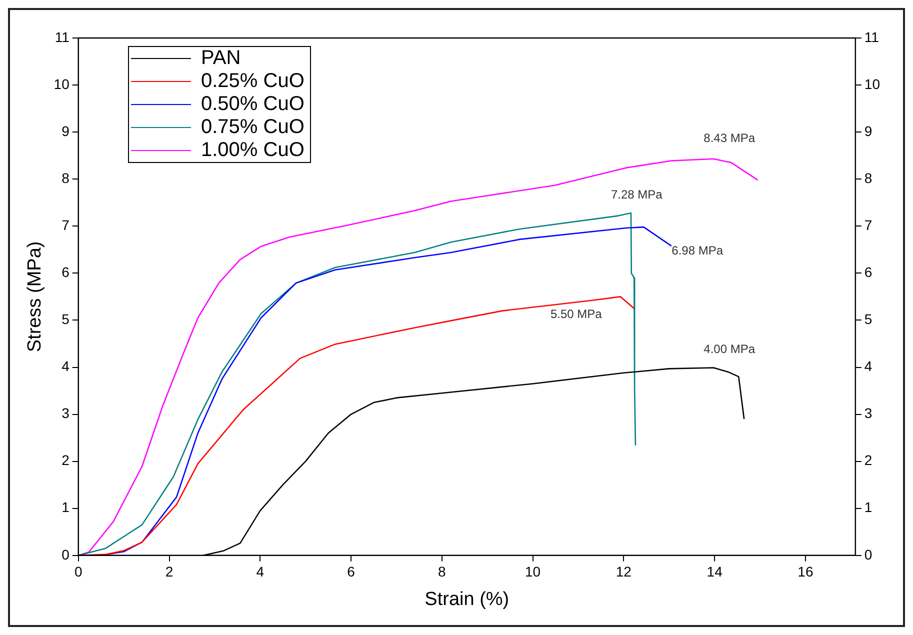 The width and height of the screenshot is (913, 635). I want to click on y2-tick-label: 2, so click(868, 460).